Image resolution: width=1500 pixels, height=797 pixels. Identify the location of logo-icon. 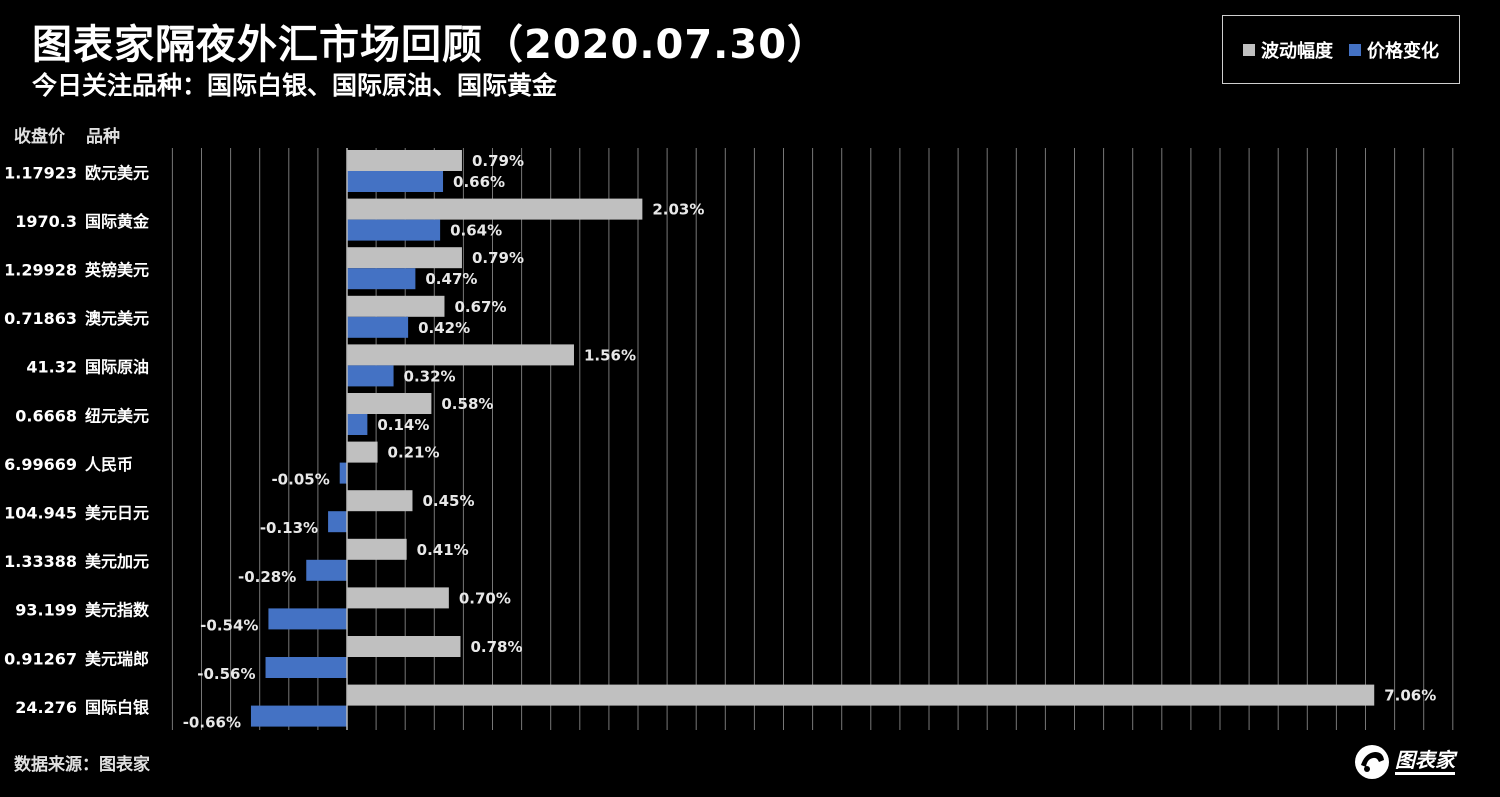
(1372, 762).